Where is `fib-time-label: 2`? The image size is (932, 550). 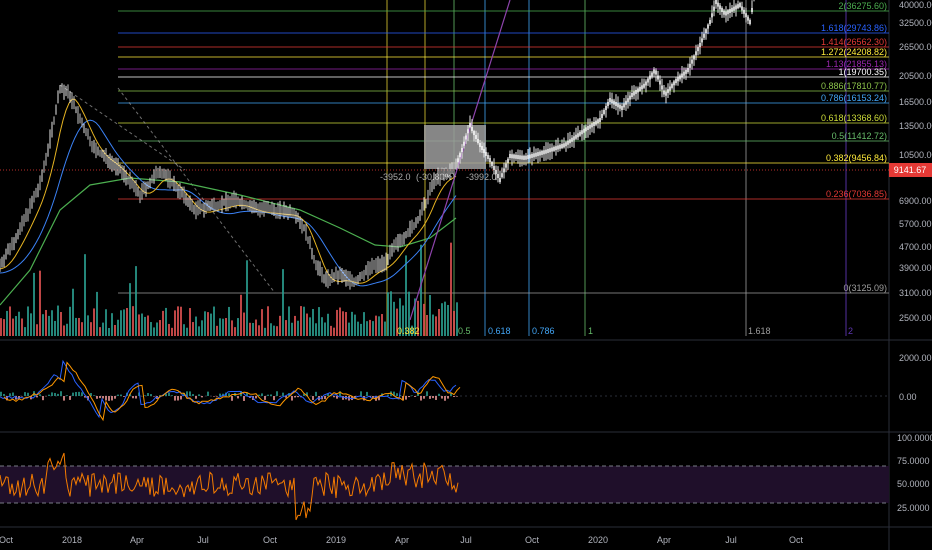
fib-time-label: 2 is located at coordinates (850, 331).